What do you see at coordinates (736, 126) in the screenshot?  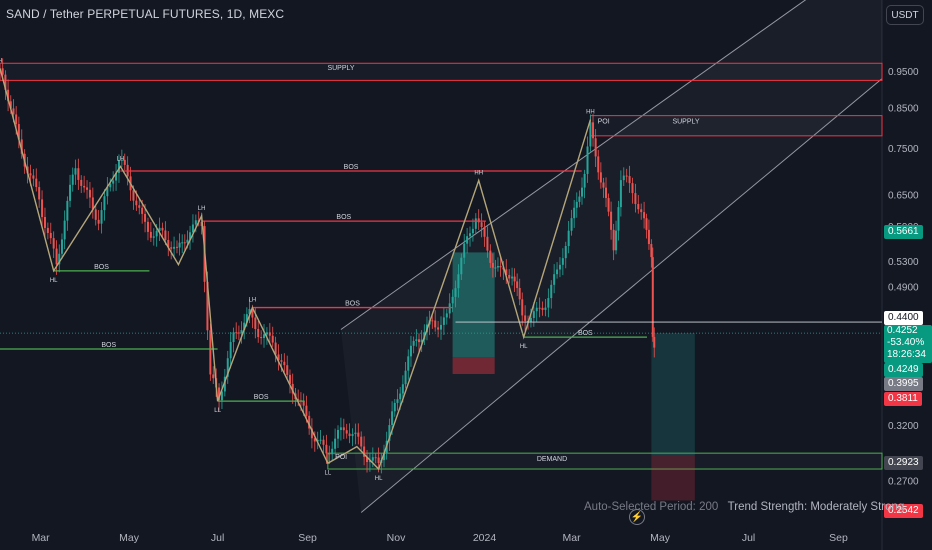 I see `supply-zone` at bounding box center [736, 126].